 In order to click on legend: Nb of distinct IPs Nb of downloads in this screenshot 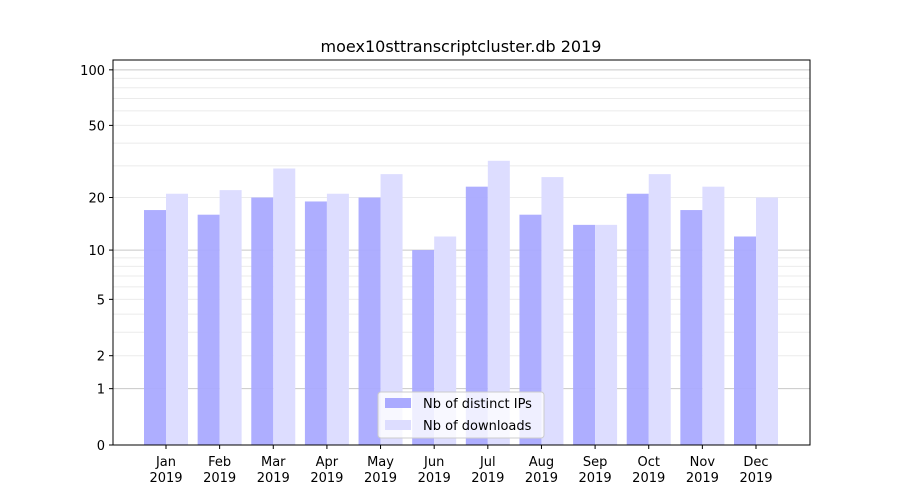, I will do `click(461, 415)`.